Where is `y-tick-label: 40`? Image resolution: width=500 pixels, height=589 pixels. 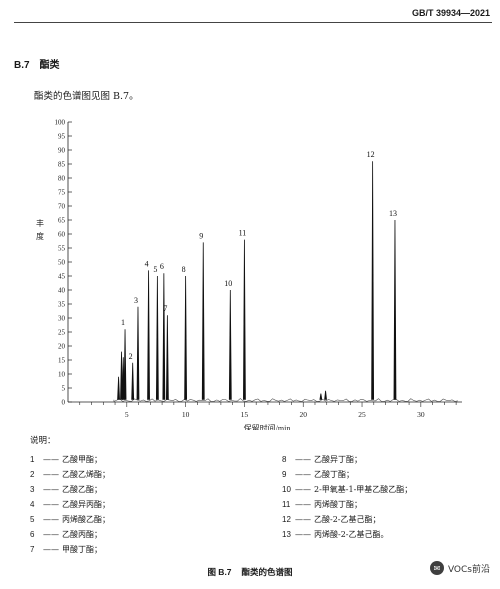
y-tick-label: 40 is located at coordinates (62, 291).